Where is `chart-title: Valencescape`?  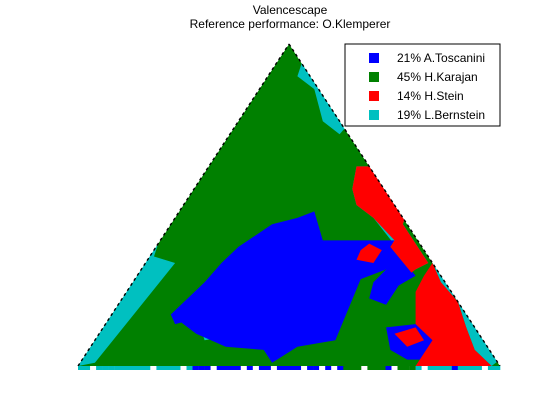
chart-title: Valencescape is located at coordinates (290, 10).